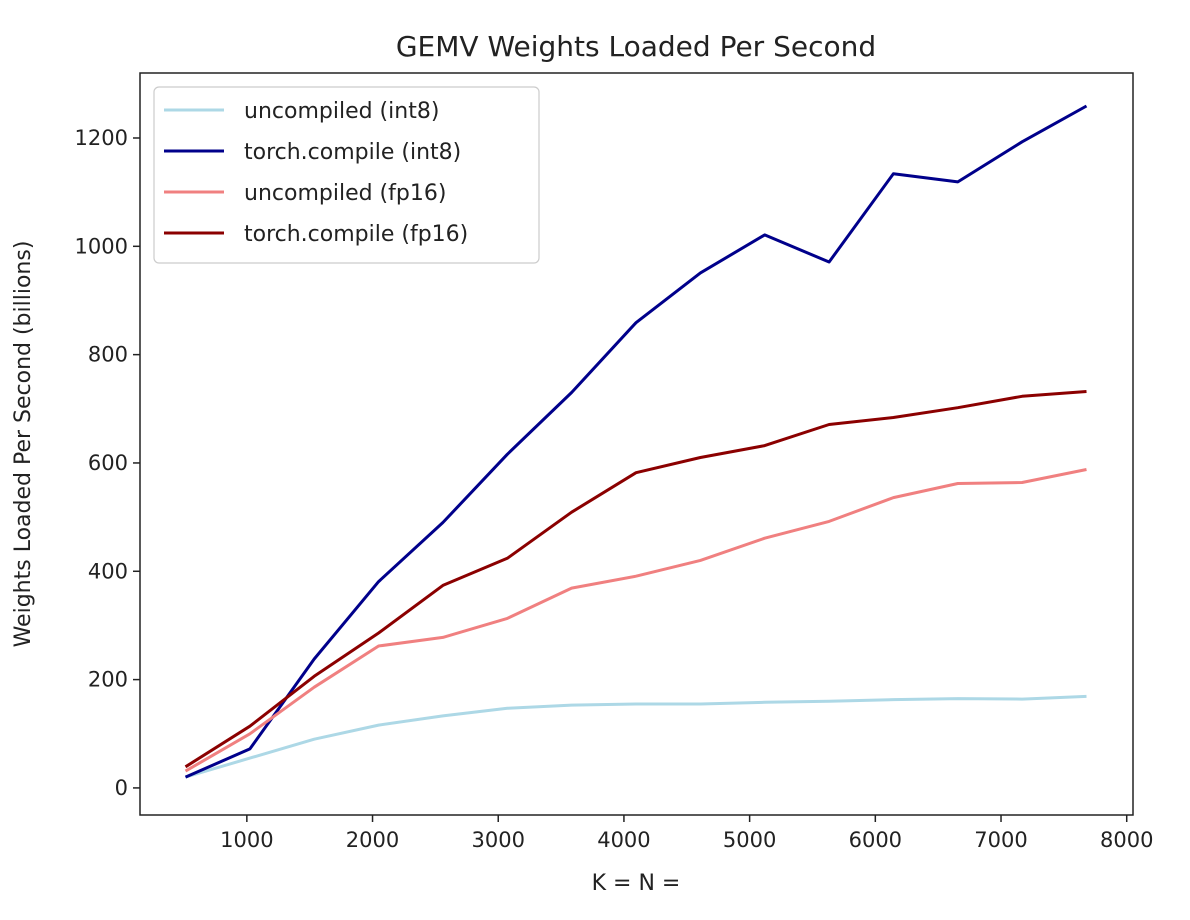  What do you see at coordinates (345, 193) in the screenshot?
I see `legend-label: uncompiled (fp16)` at bounding box center [345, 193].